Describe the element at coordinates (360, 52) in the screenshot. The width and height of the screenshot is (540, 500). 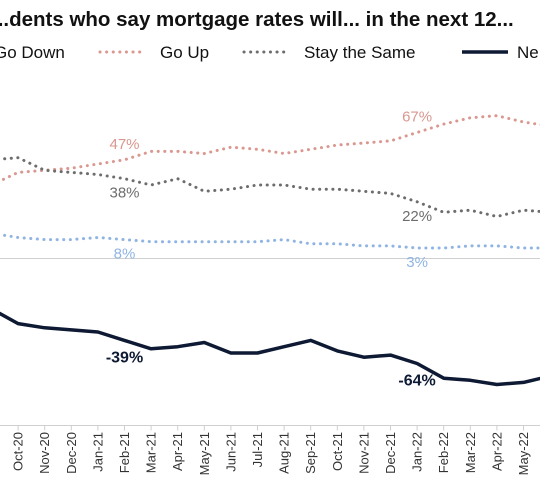
I see `legend-label-stay-the-same: Stay the Same` at that location.